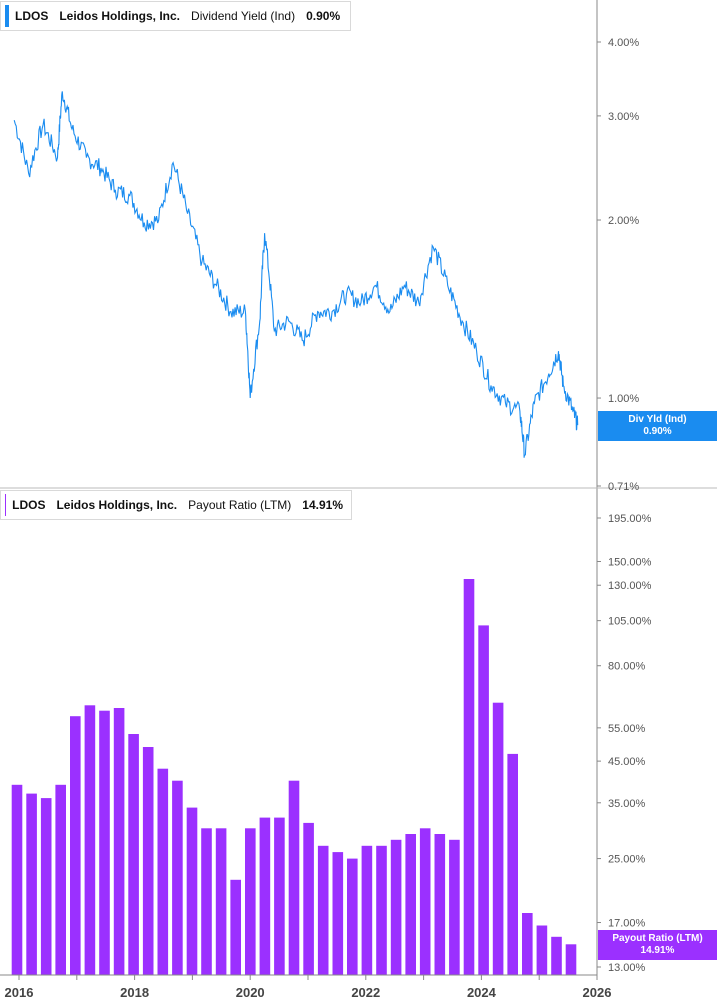 The width and height of the screenshot is (717, 1005). Describe the element at coordinates (627, 860) in the screenshot. I see `payout-y-tick-label: 25.00%` at that location.